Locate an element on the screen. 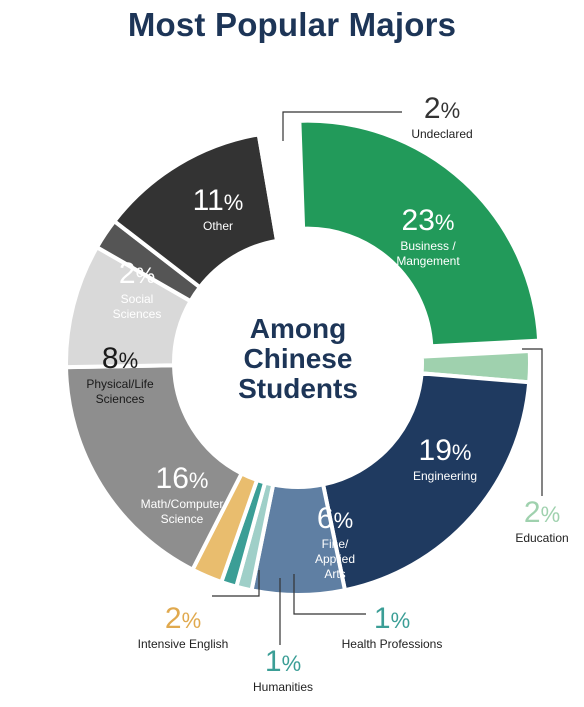 This screenshot has height=707, width=584. value-label-humanities: 1% is located at coordinates (283, 661).